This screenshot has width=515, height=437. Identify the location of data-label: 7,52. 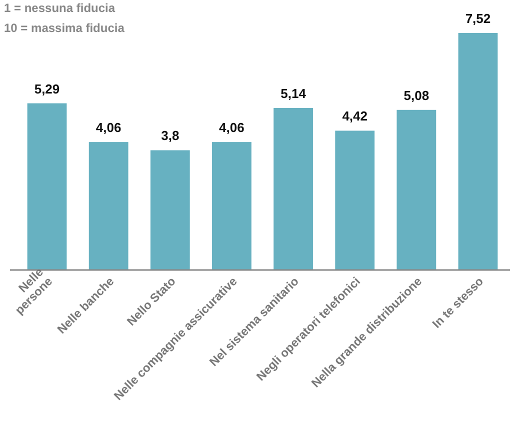
(478, 18).